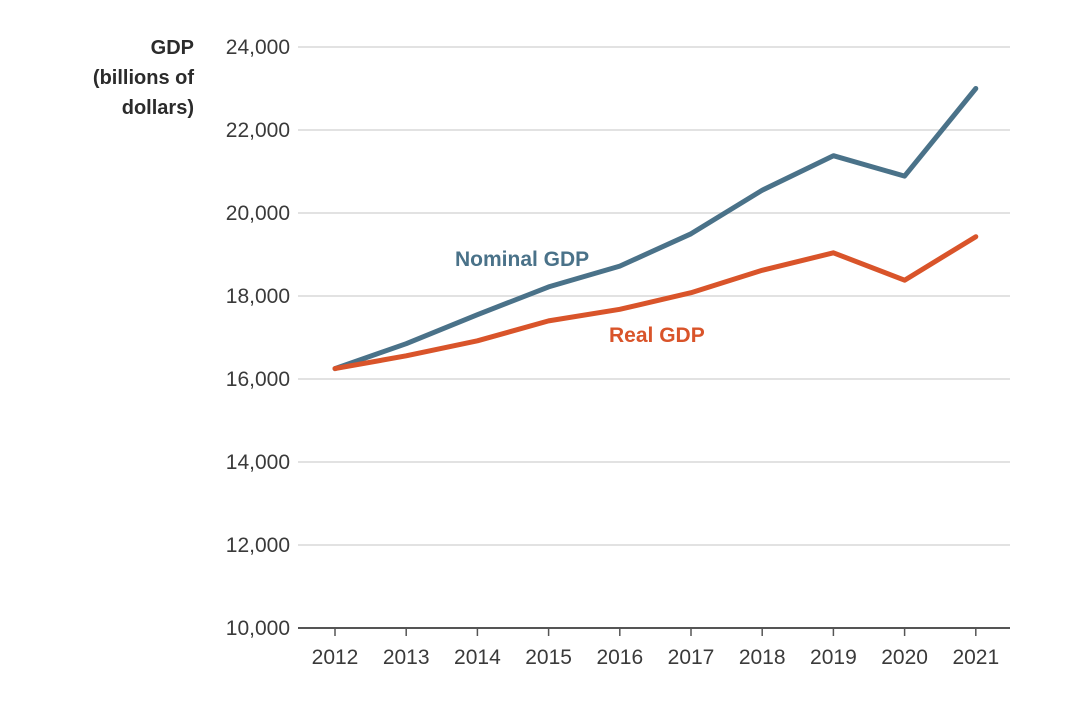 Image resolution: width=1086 pixels, height=704 pixels. Describe the element at coordinates (691, 657) in the screenshot. I see `x-tick-label: 2017` at that location.